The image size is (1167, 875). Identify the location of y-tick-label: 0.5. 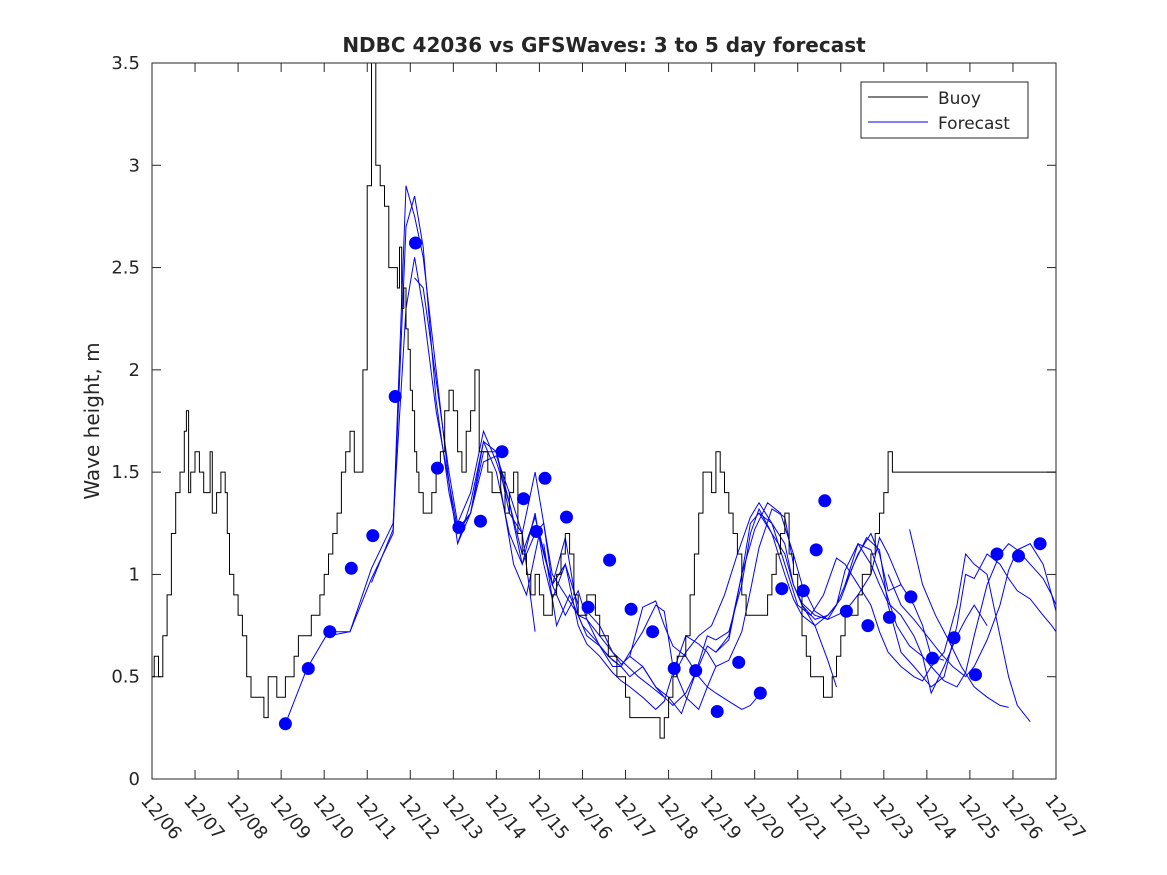
(125, 677).